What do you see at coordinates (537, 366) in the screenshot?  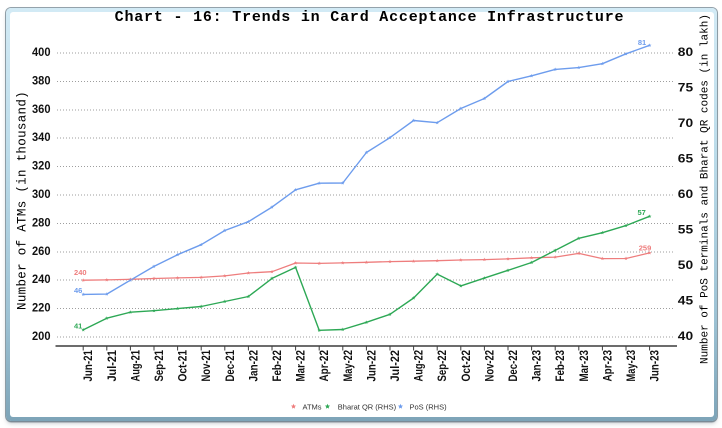 I see `svg-text: Jan-23` at bounding box center [537, 366].